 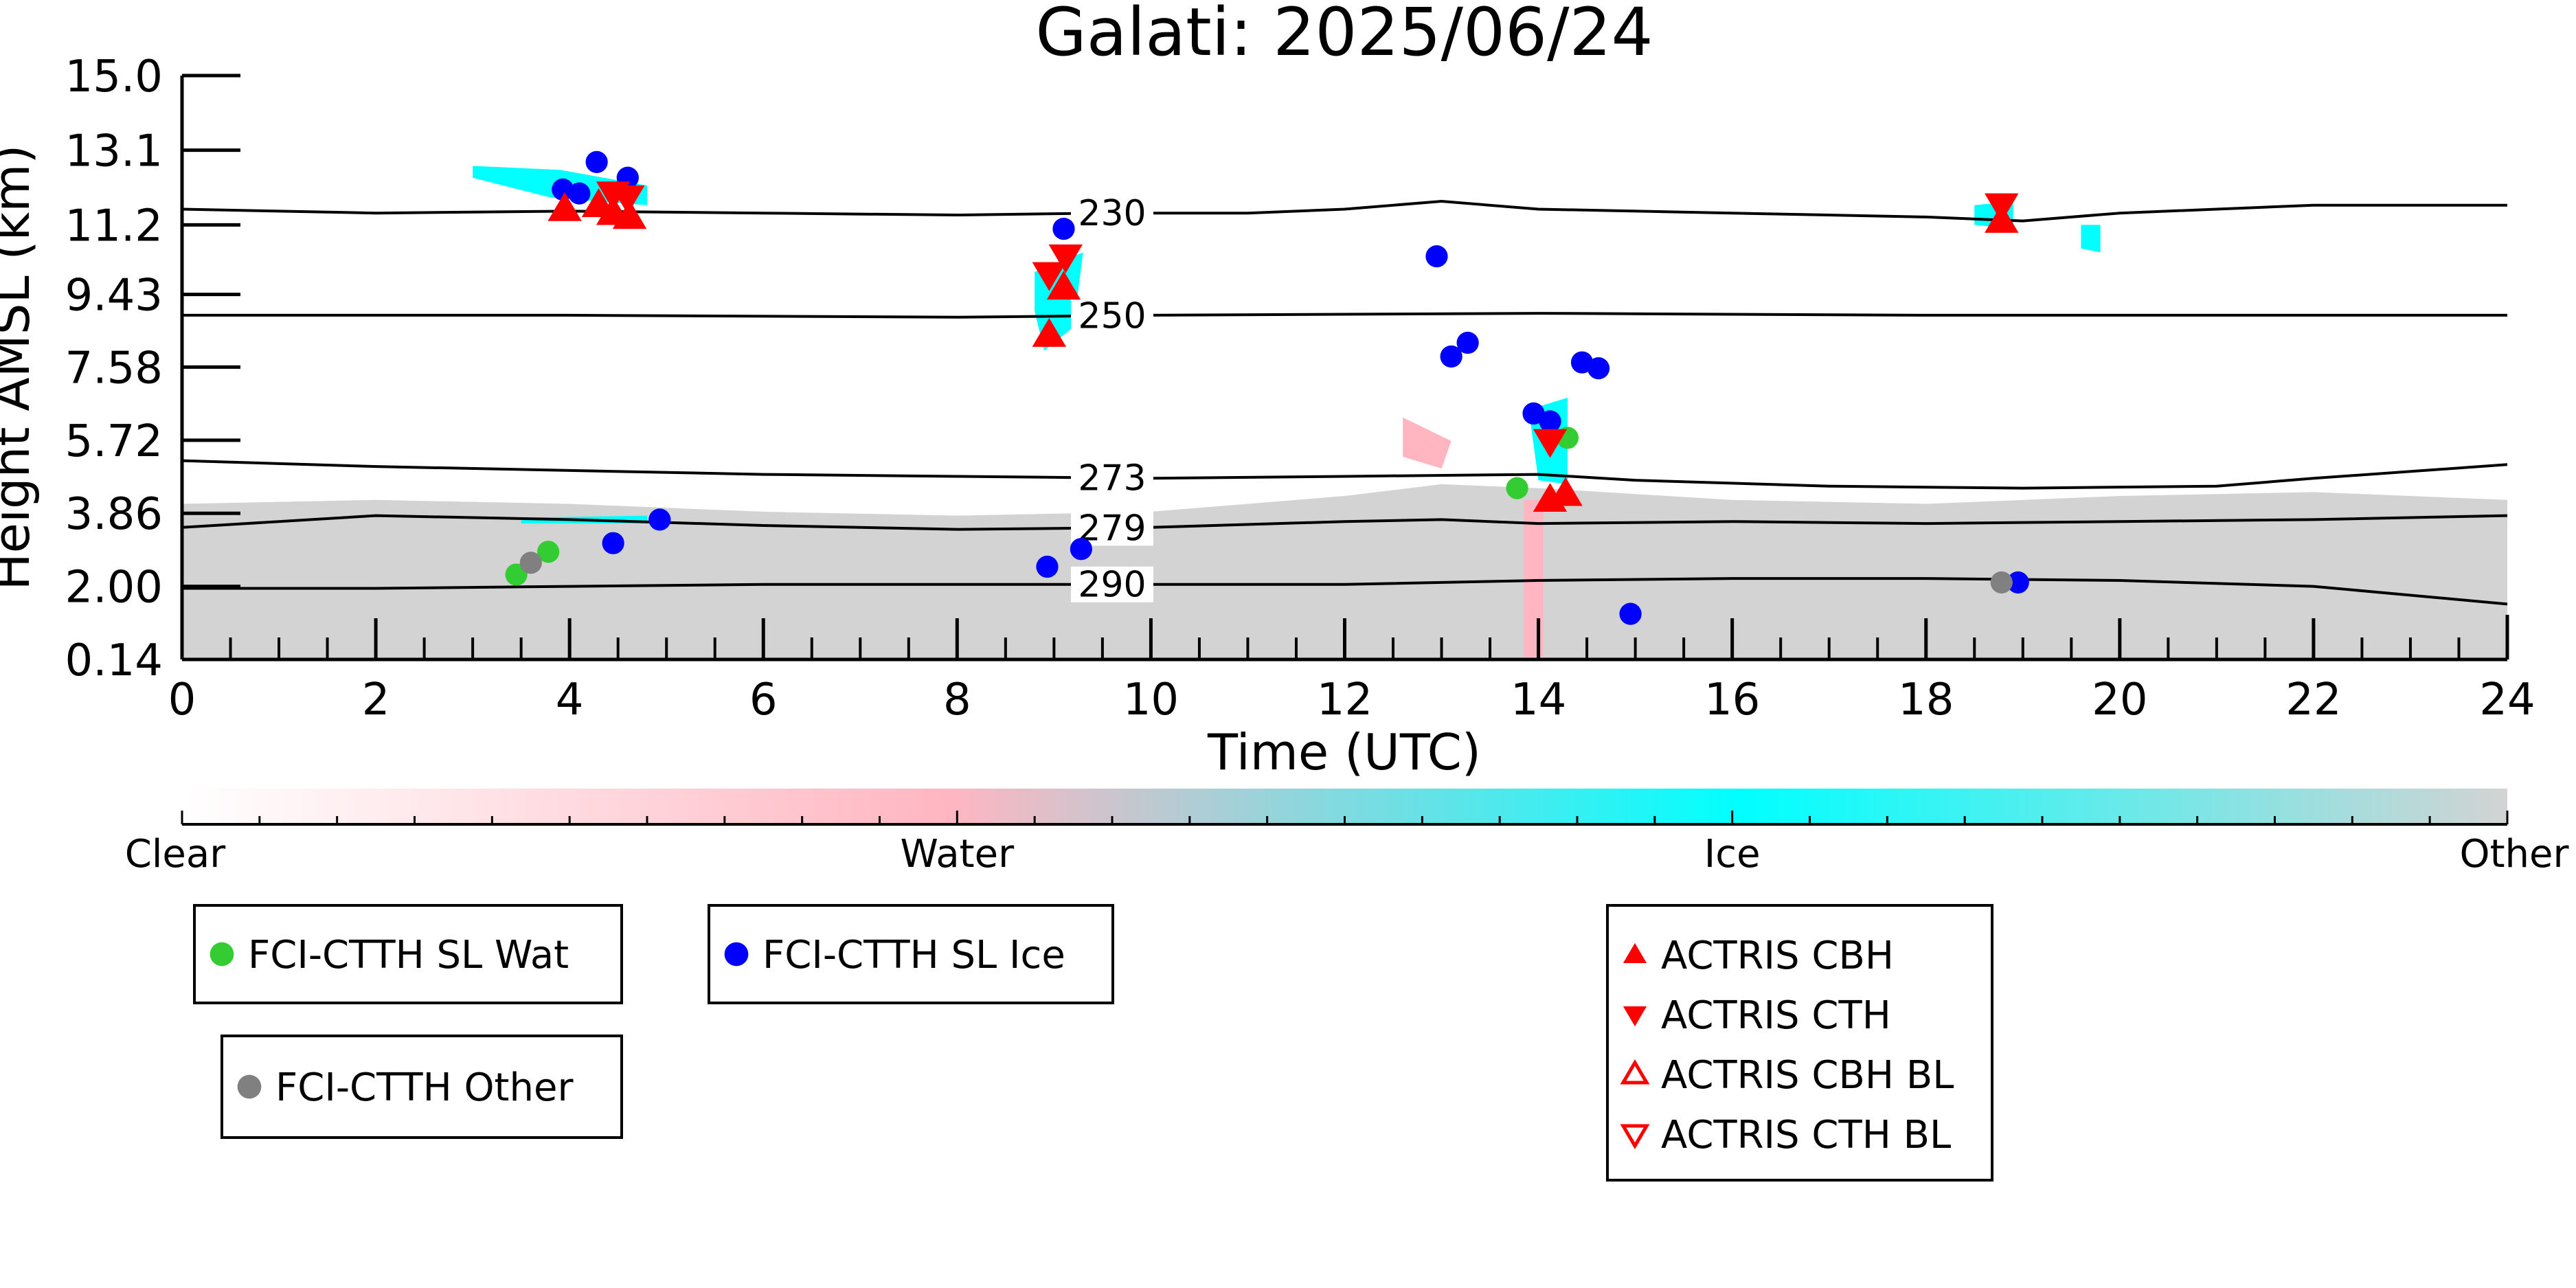 What do you see at coordinates (114, 77) in the screenshot?
I see `y-tick-label: 15.0` at bounding box center [114, 77].